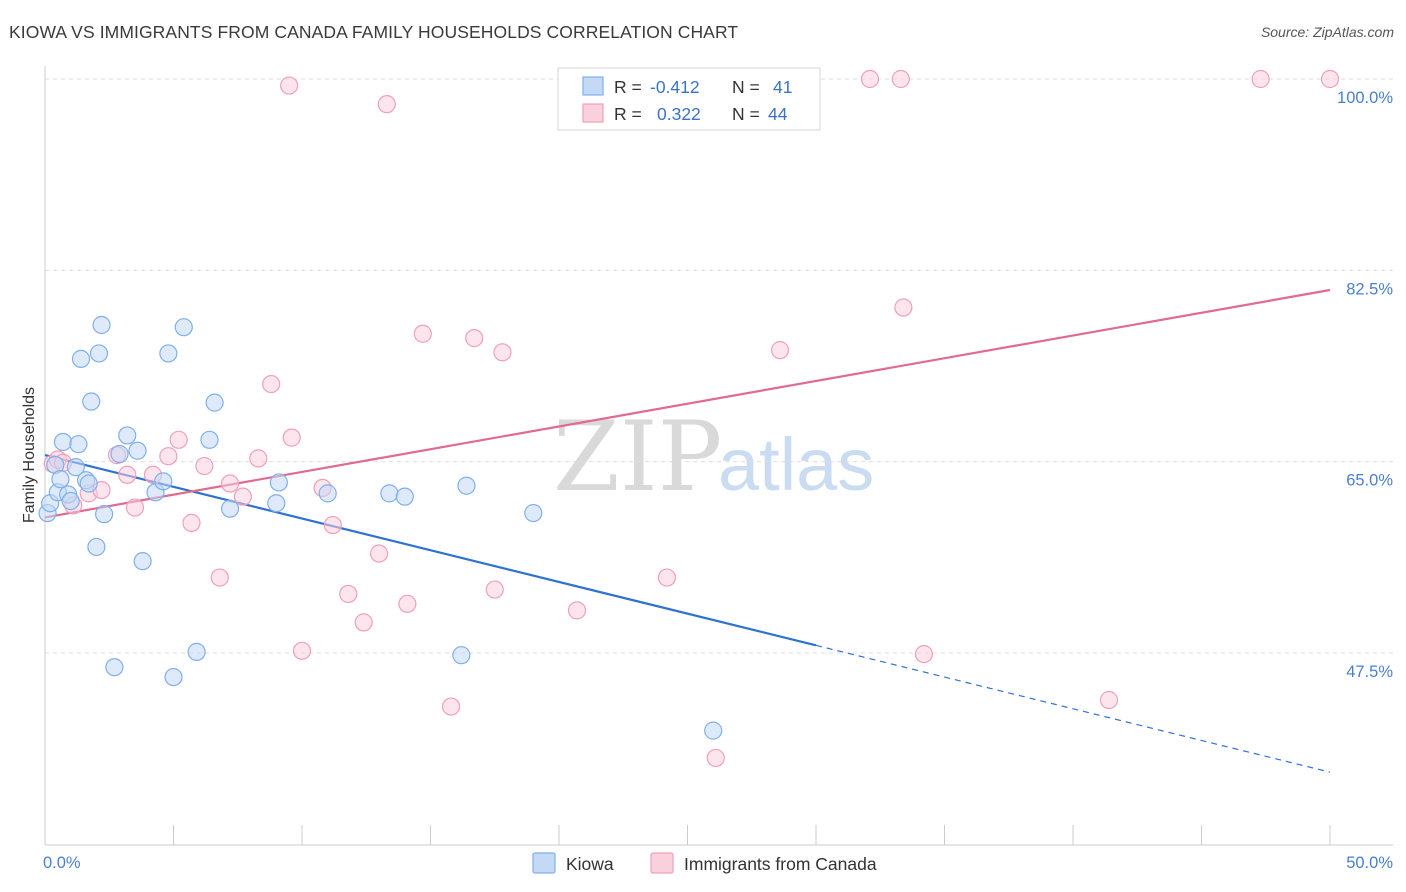 This screenshot has width=1406, height=892. What do you see at coordinates (796, 464) in the screenshot?
I see `watermark-atlas: atlas` at bounding box center [796, 464].